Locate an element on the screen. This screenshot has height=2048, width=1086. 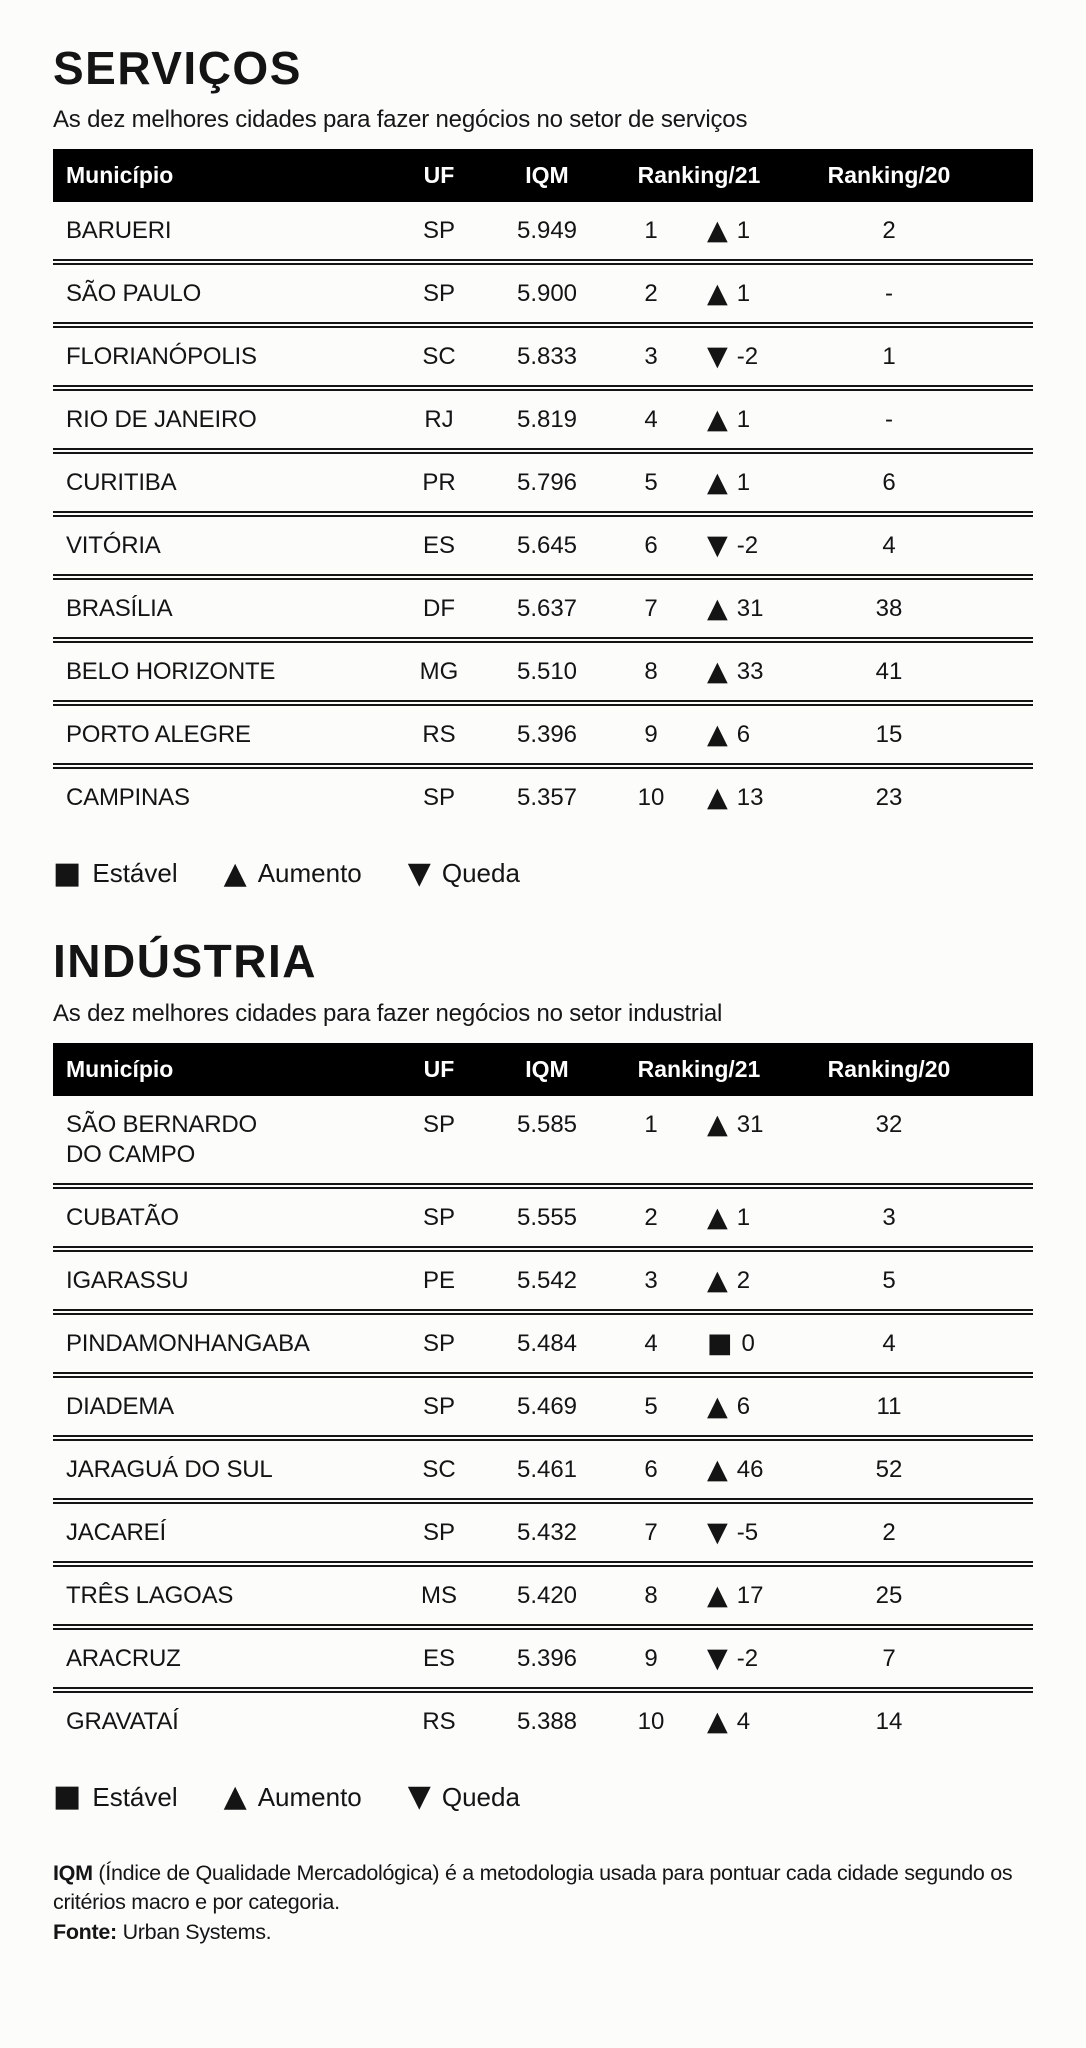
column-header-municipio: Município is located at coordinates (120, 1068).